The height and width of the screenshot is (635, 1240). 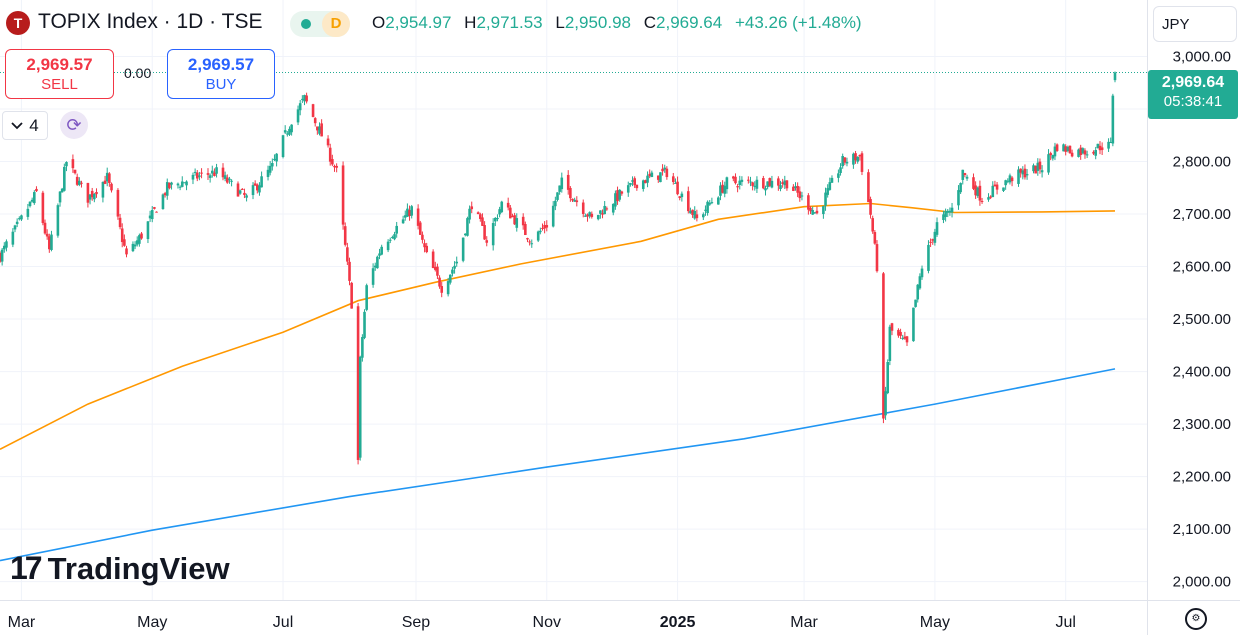 I want to click on buy-button: 2,969.57 BUY, so click(x=221, y=74).